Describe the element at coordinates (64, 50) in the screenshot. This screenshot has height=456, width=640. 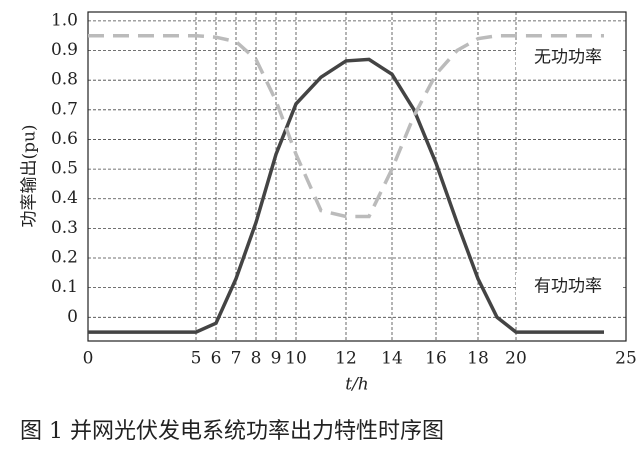
I see `y-tick-label: 0.9` at that location.